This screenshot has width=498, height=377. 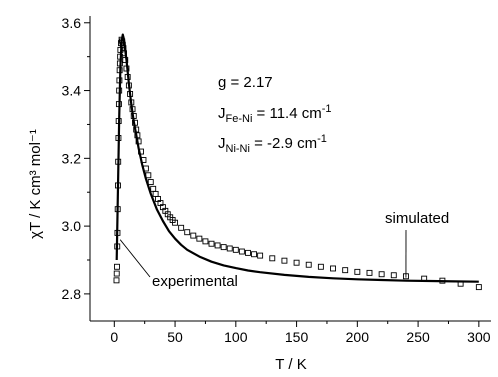 What do you see at coordinates (72, 226) in the screenshot?
I see `y-tick-label: 3.0` at bounding box center [72, 226].